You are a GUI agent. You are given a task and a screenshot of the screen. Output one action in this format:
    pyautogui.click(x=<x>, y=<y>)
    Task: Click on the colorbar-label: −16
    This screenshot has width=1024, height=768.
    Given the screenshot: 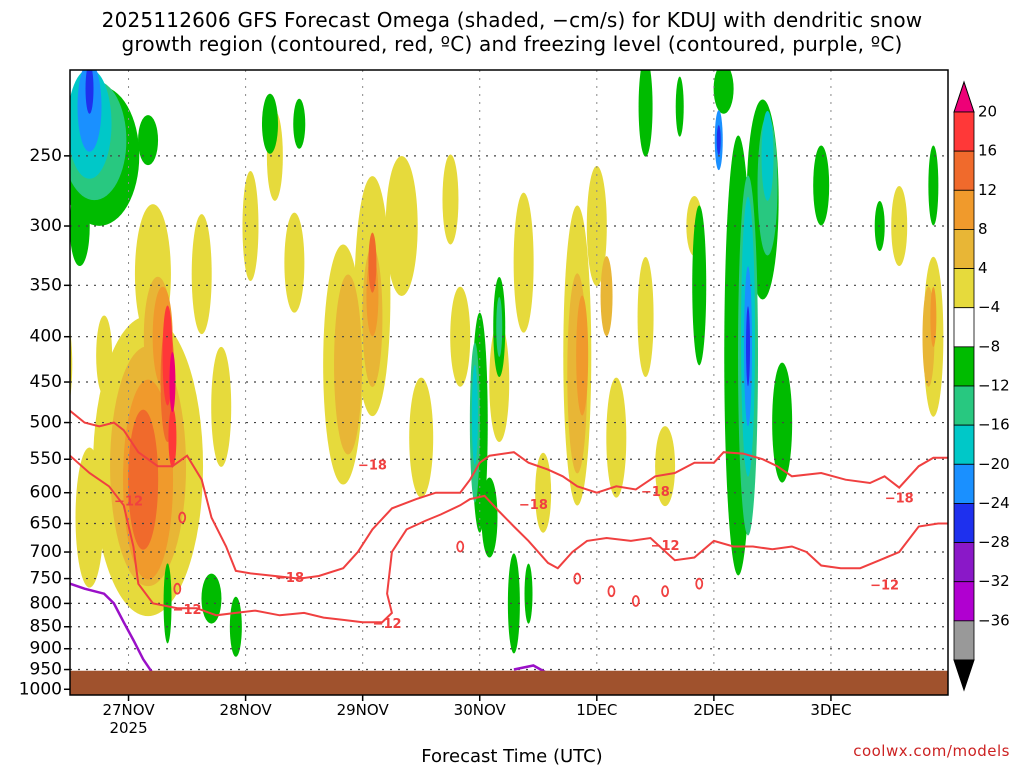 What is the action you would take?
    pyautogui.click(x=994, y=425)
    